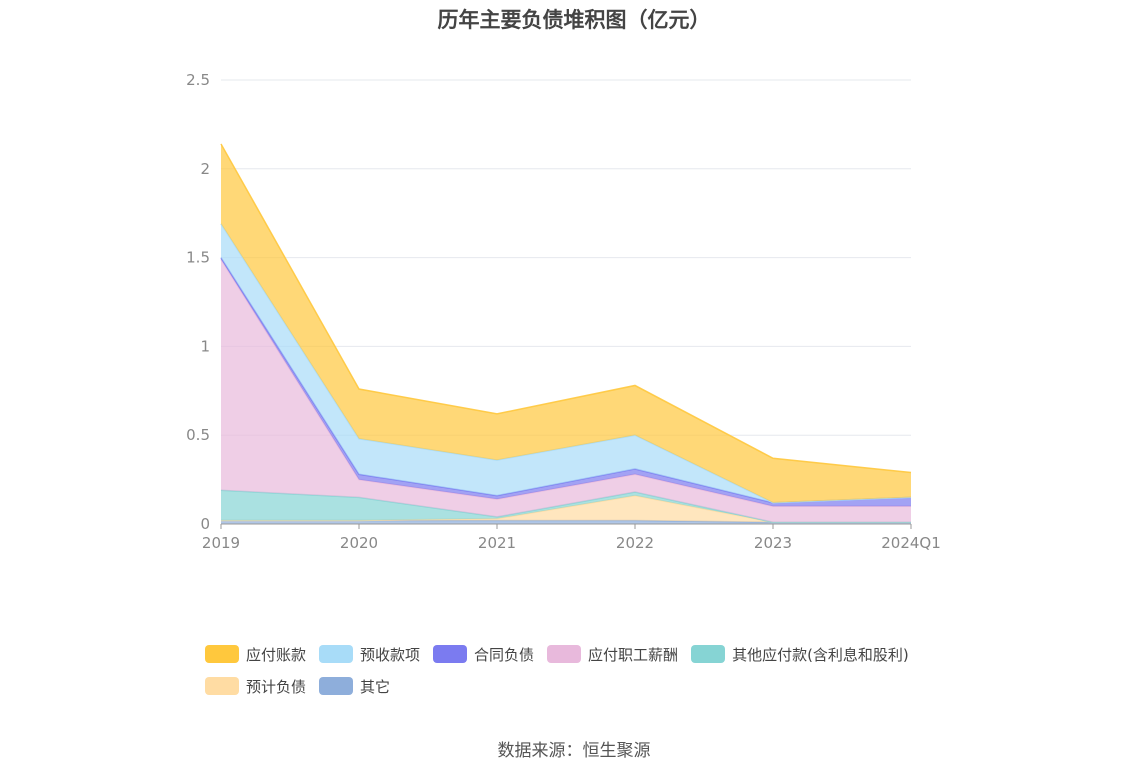 The height and width of the screenshot is (776, 1148). What do you see at coordinates (205, 524) in the screenshot?
I see `y-tick-label: 0` at bounding box center [205, 524].